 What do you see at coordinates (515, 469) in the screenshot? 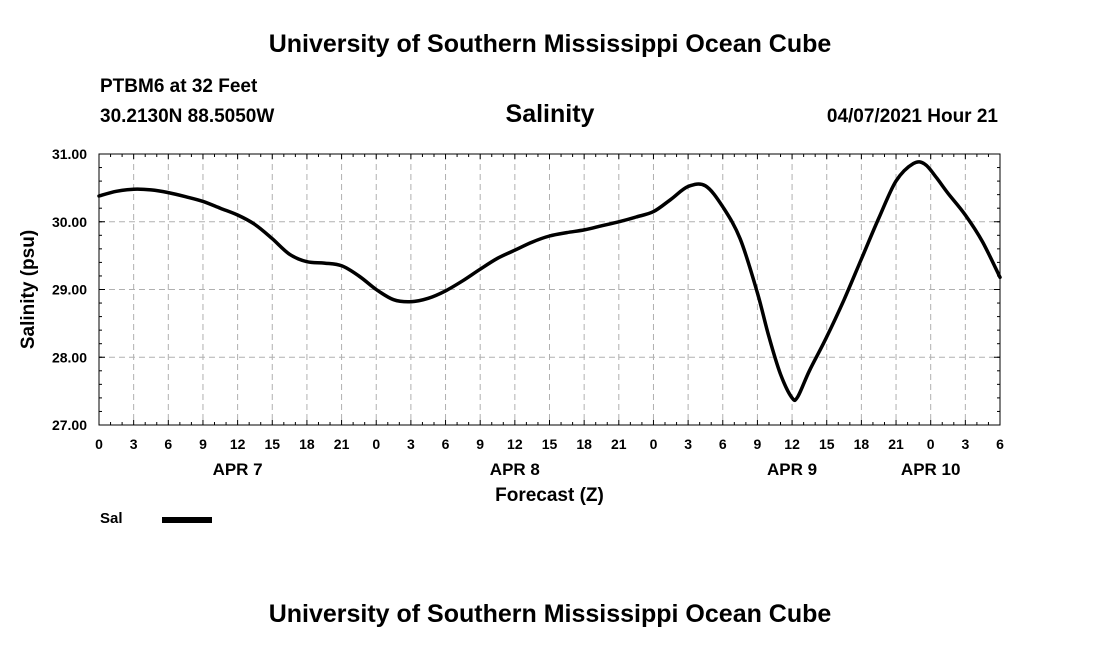
I see `day-label: APR 8` at bounding box center [515, 469].